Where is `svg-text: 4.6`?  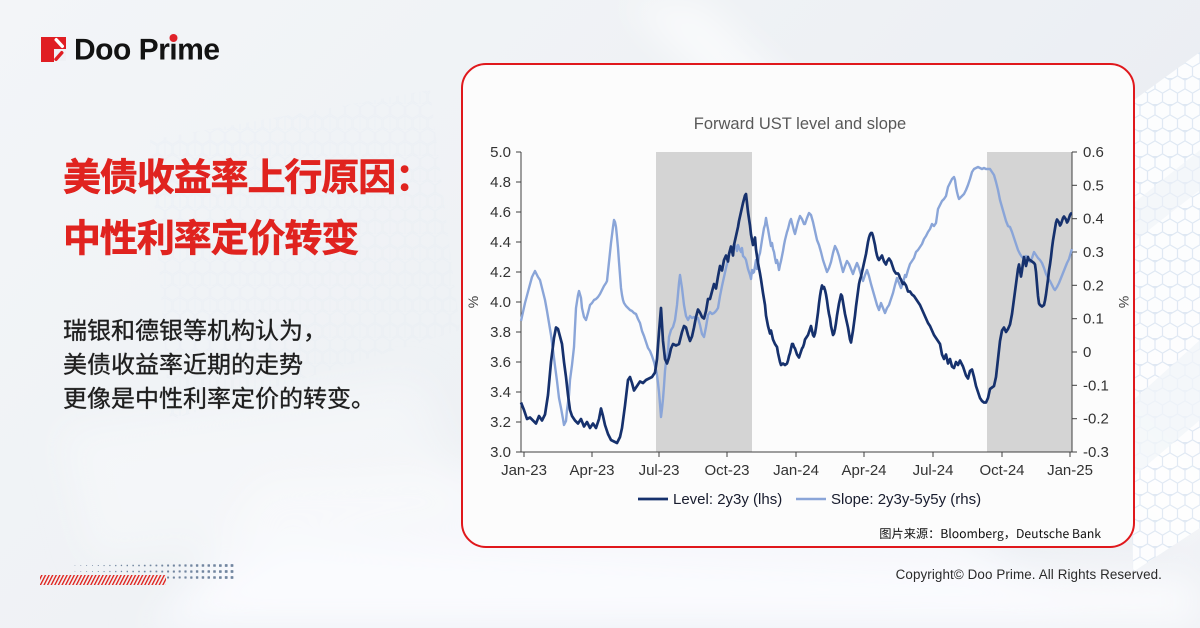
svg-text: 4.6 is located at coordinates (500, 212).